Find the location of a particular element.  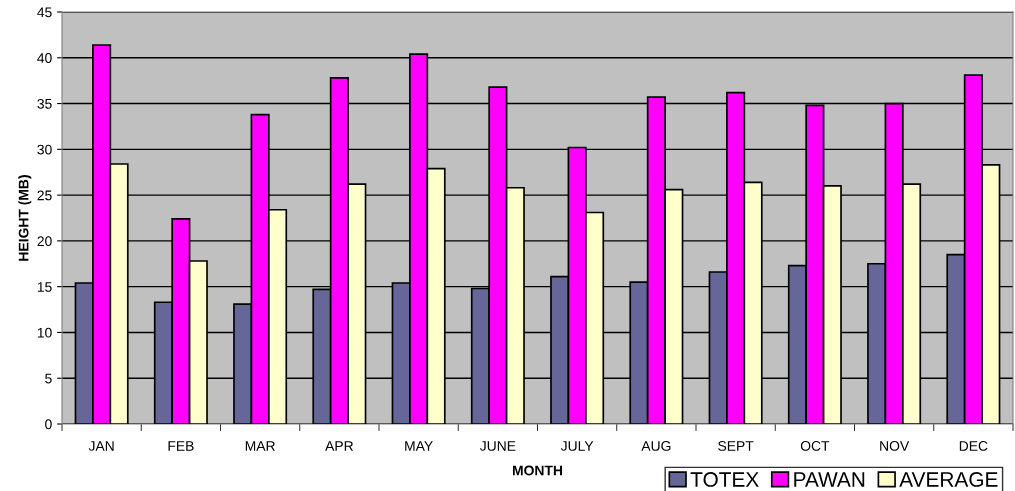

y-tick-label: 10 is located at coordinates (44, 332).